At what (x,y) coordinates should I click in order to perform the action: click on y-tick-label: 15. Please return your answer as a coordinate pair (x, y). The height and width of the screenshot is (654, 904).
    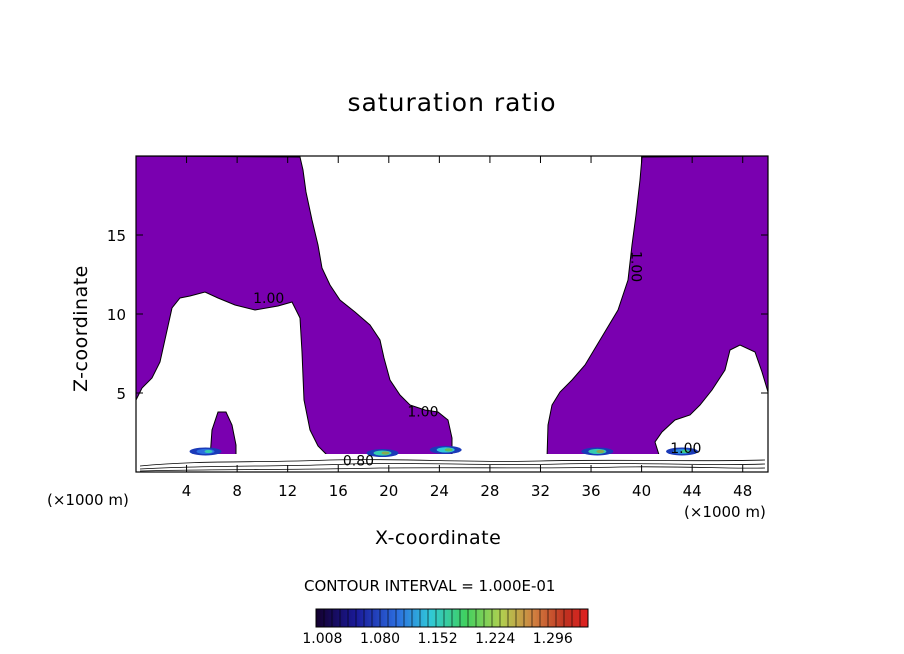
    Looking at the image, I should click on (116, 236).